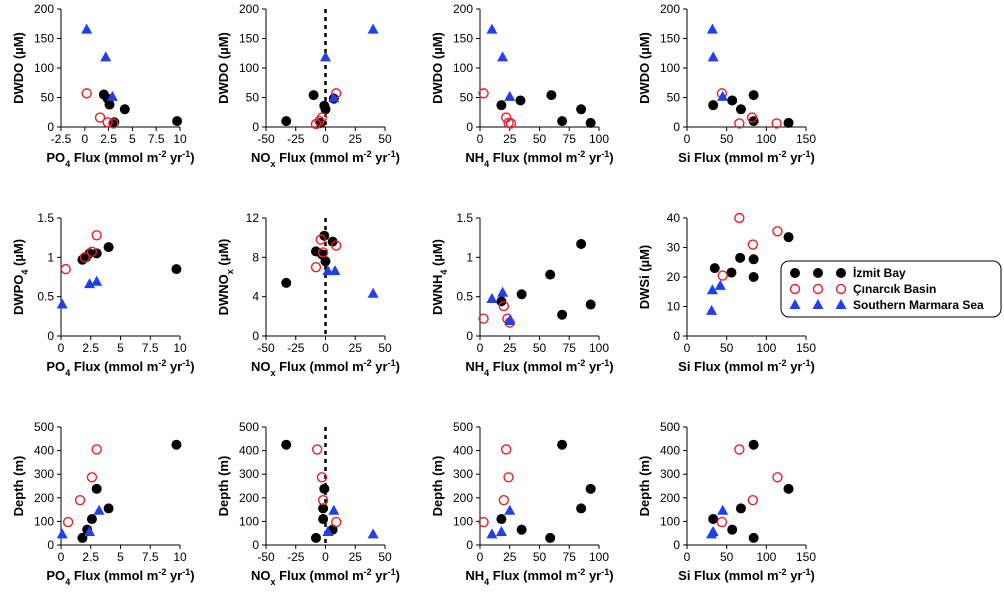 This screenshot has height=599, width=1004. What do you see at coordinates (45, 218) in the screenshot?
I see `y-tick-label: 1.5` at bounding box center [45, 218].